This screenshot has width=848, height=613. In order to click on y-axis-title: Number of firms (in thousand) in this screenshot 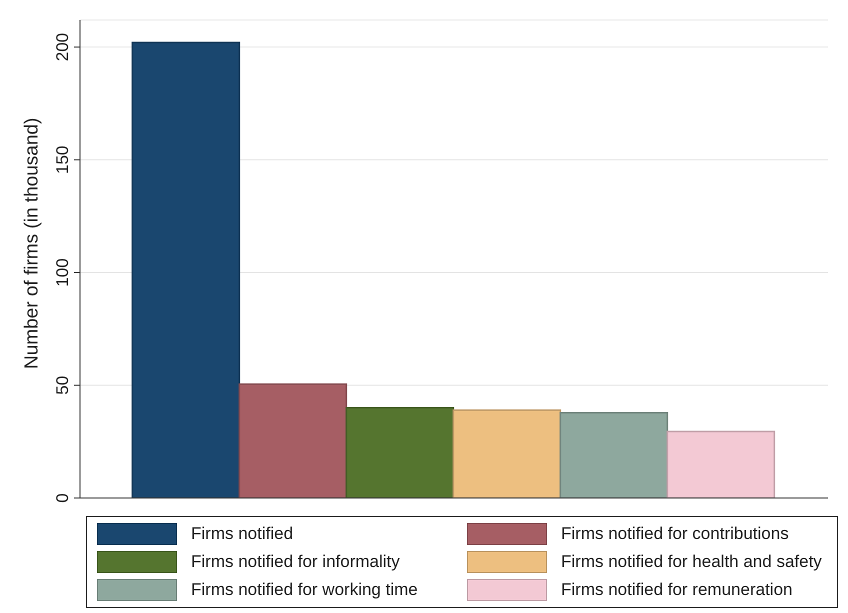, I will do `click(32, 243)`.